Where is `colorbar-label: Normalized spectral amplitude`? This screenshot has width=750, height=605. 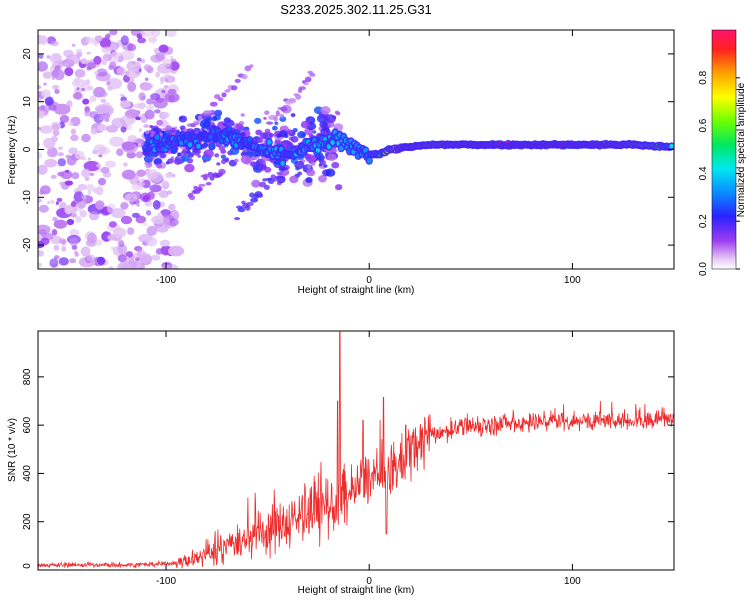 colorbar-label: Normalized spectral amplitude is located at coordinates (741, 149).